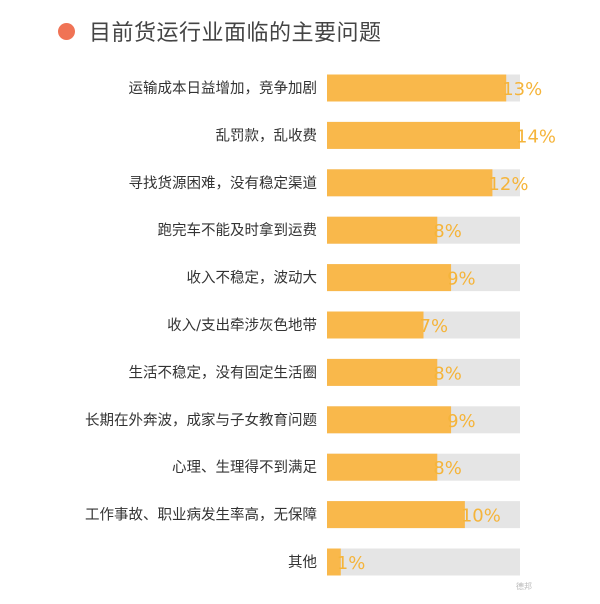  I want to click on category-label: 其他, so click(302, 562).